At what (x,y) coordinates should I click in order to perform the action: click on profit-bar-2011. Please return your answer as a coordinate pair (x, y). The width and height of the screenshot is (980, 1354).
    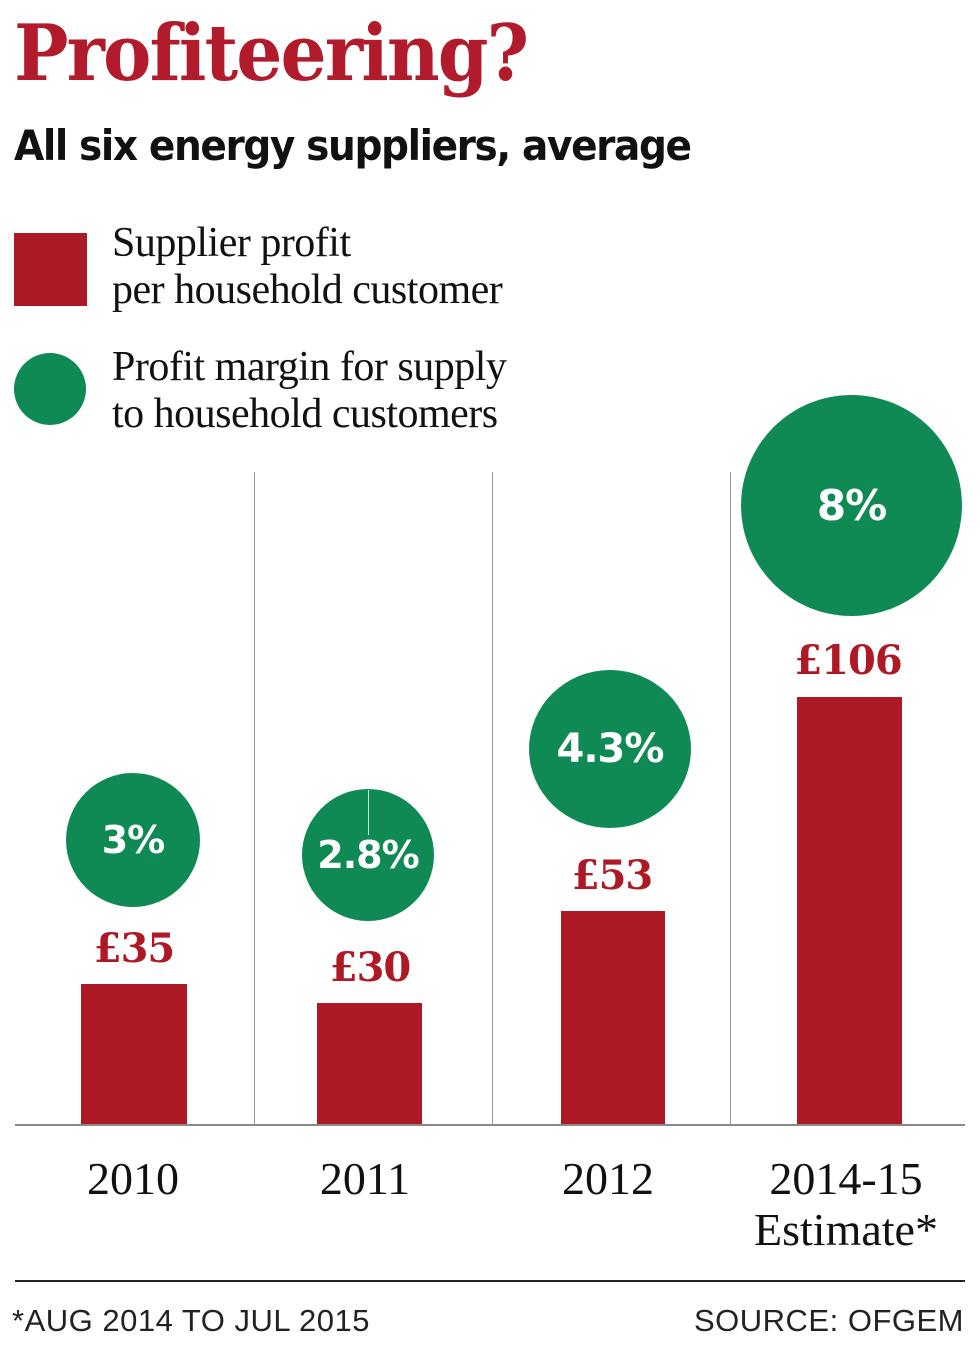
    Looking at the image, I should click on (369, 1064).